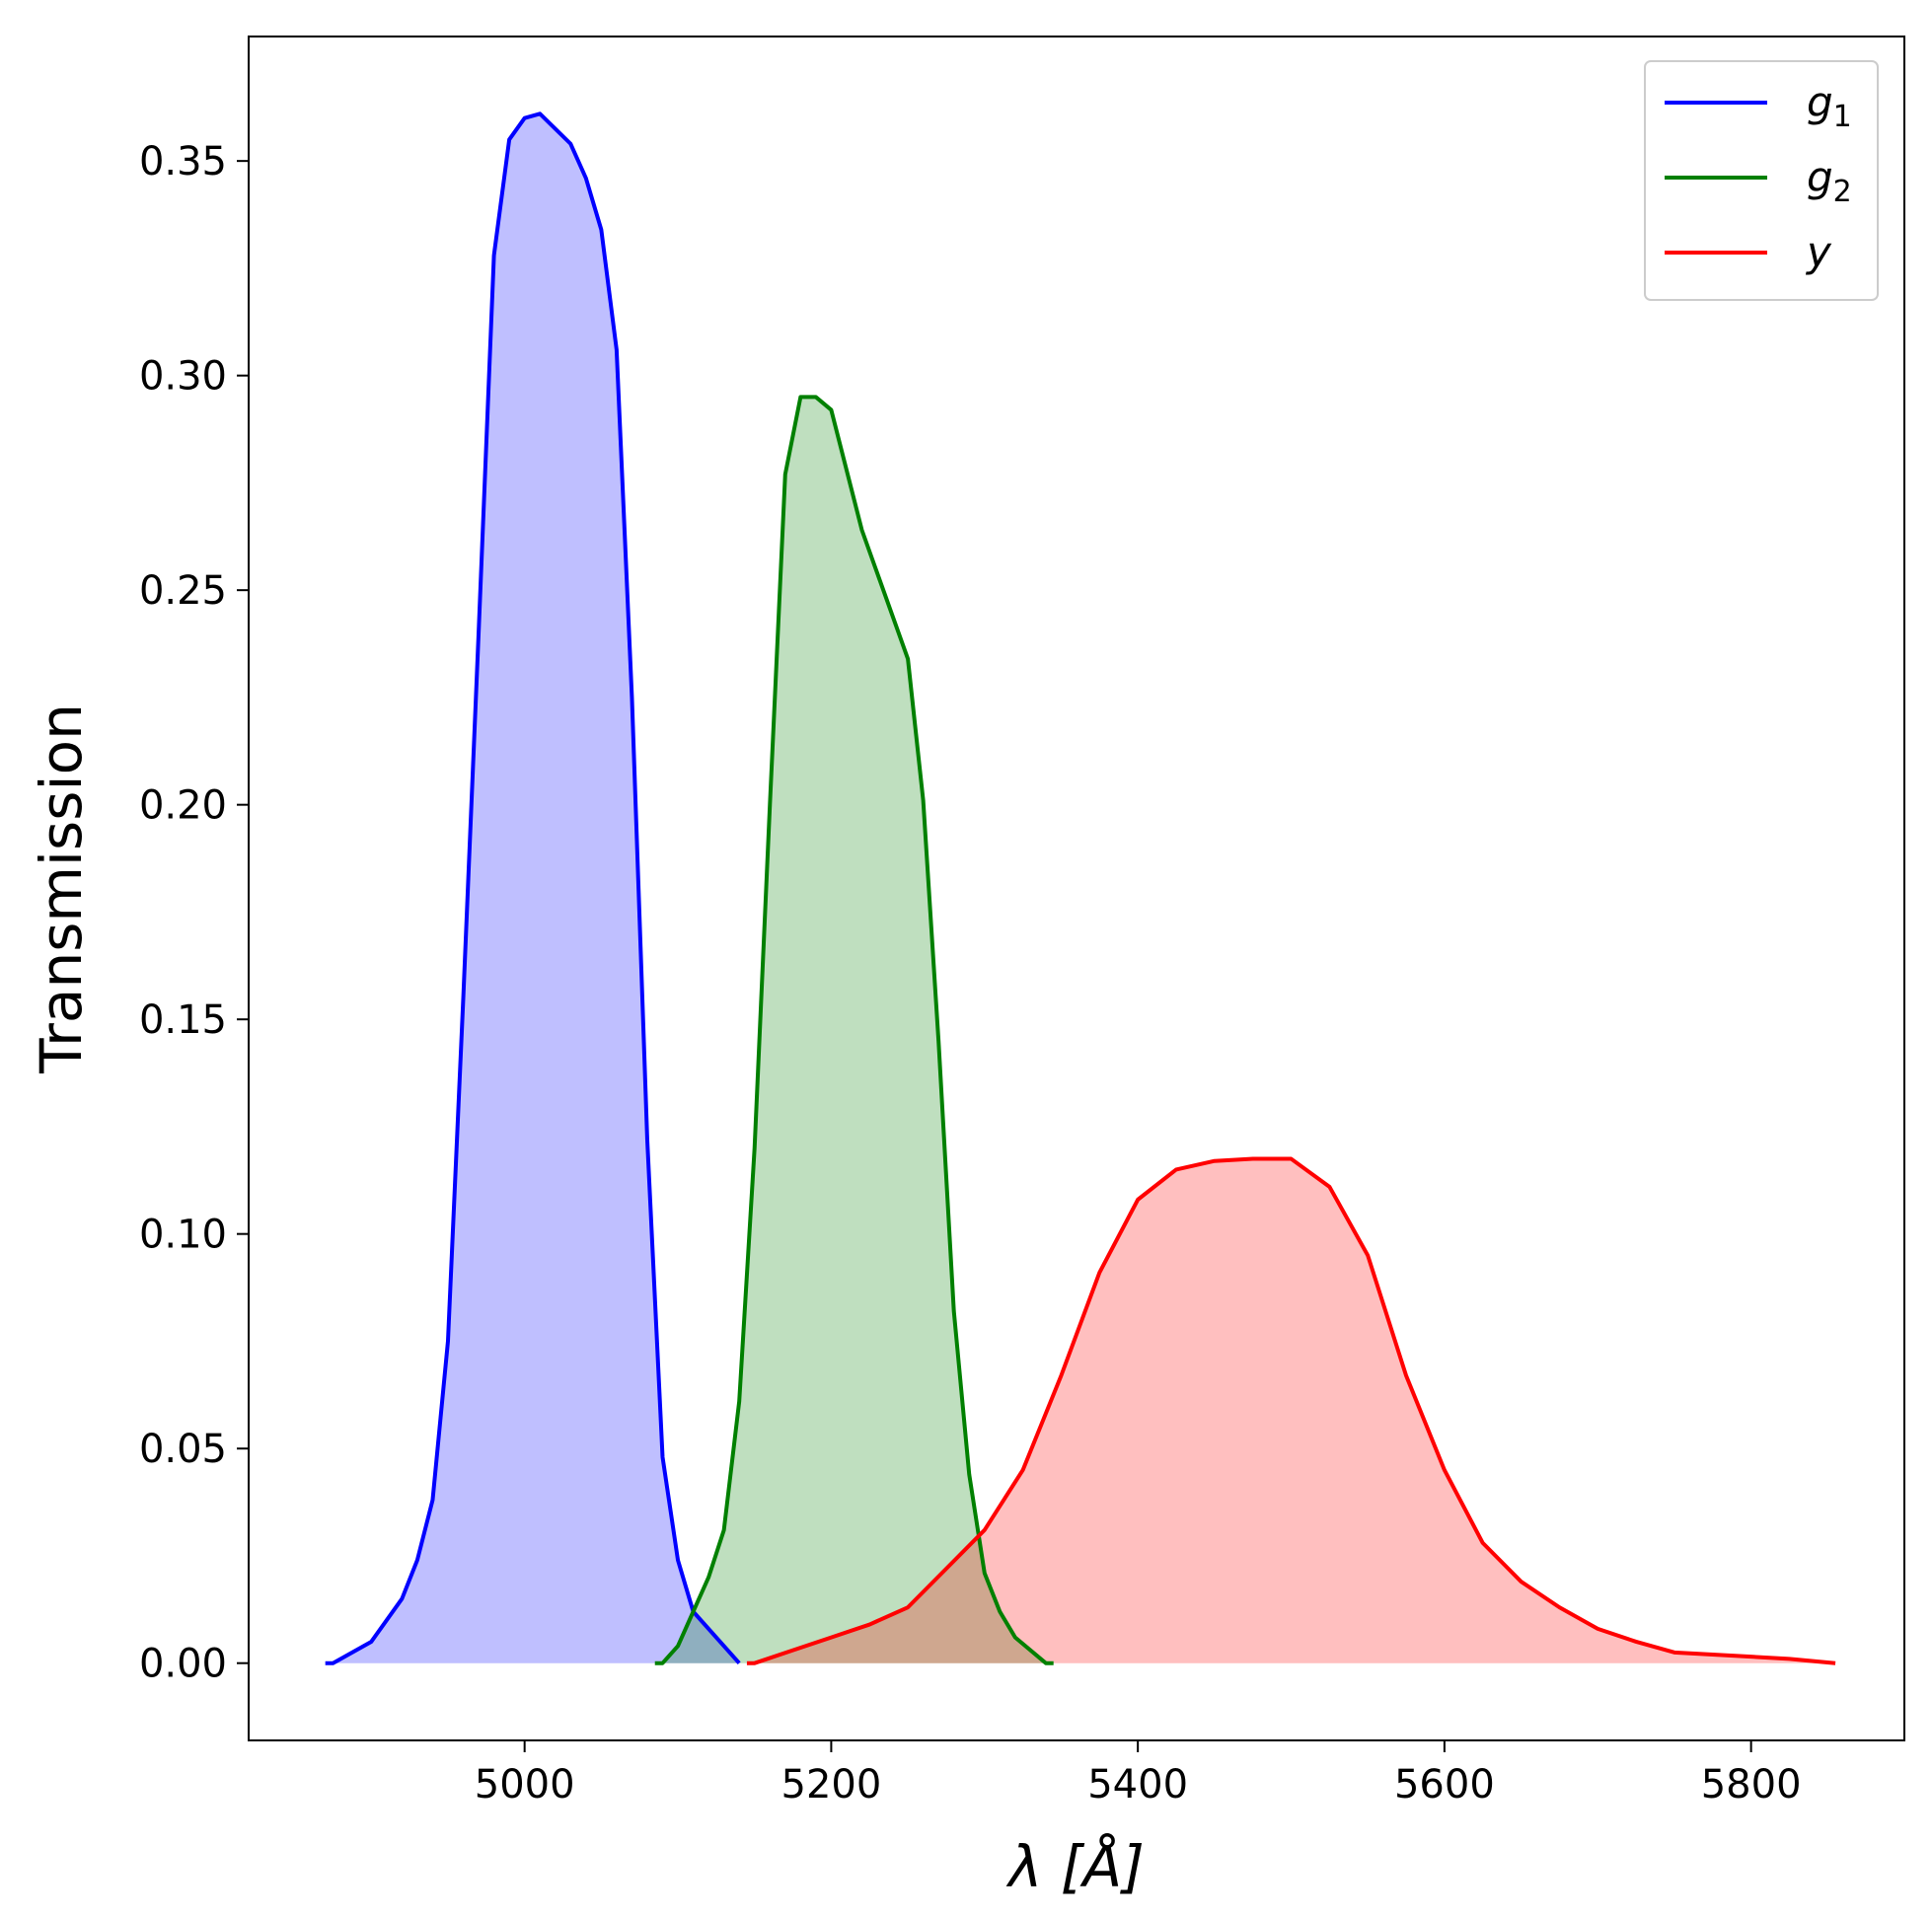 The image size is (1932, 1918). What do you see at coordinates (1829, 106) in the screenshot?
I see `legend-label: g1` at bounding box center [1829, 106].